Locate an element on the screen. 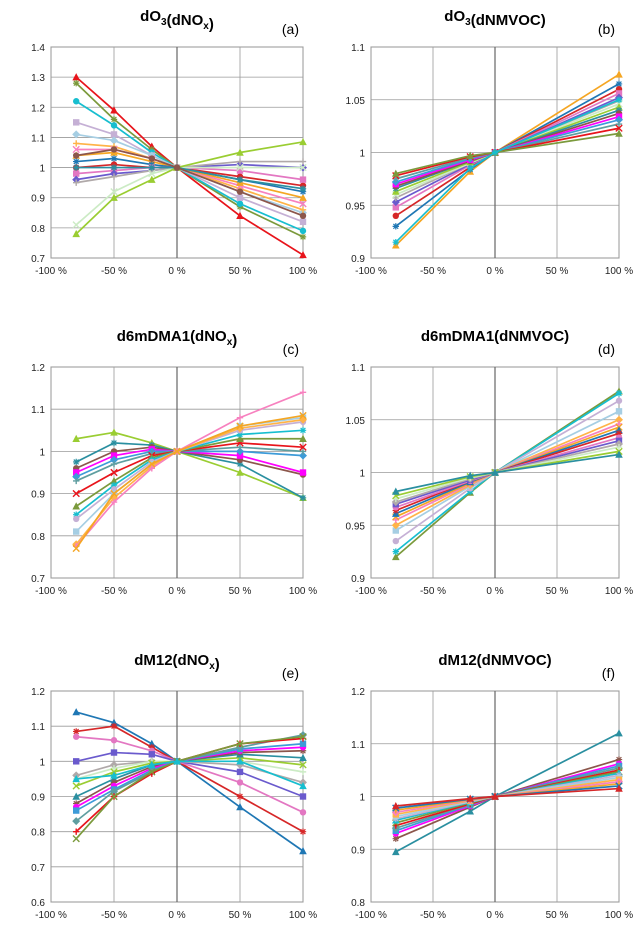 The width and height of the screenshot is (636, 939). y-tick-label: 1.2 is located at coordinates (358, 692).